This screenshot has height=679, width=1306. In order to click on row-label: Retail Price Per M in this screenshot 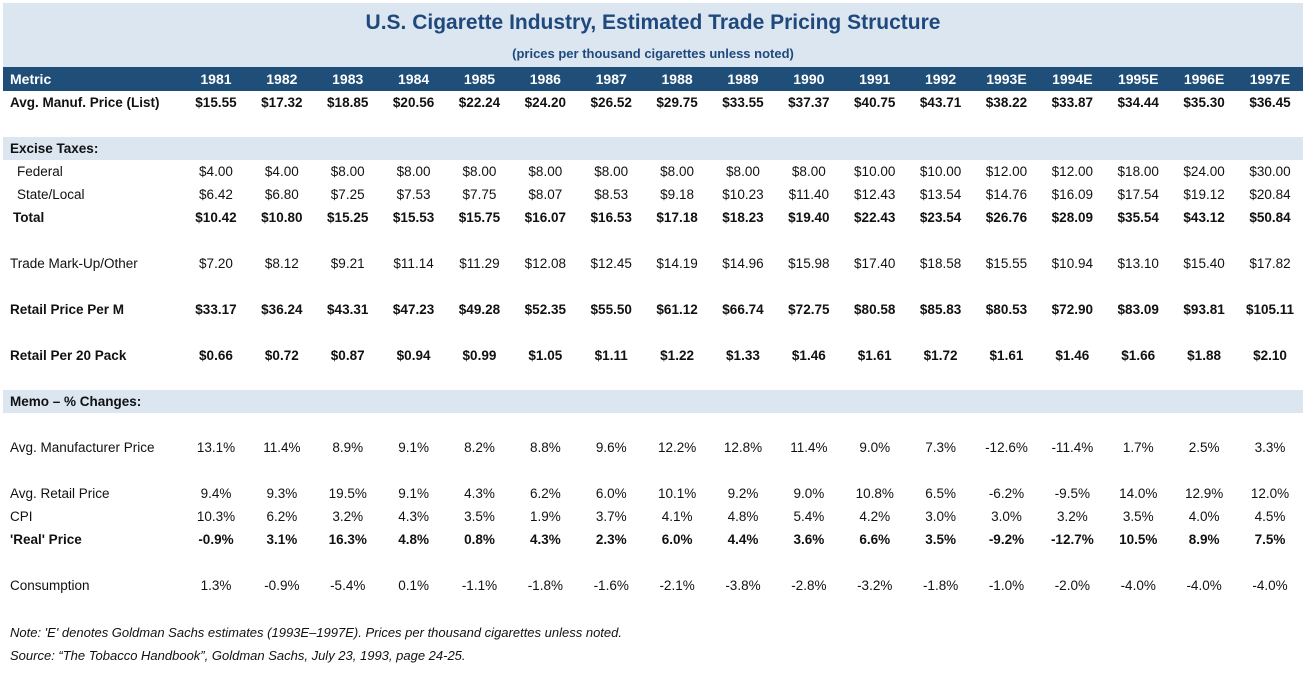, I will do `click(67, 309)`.